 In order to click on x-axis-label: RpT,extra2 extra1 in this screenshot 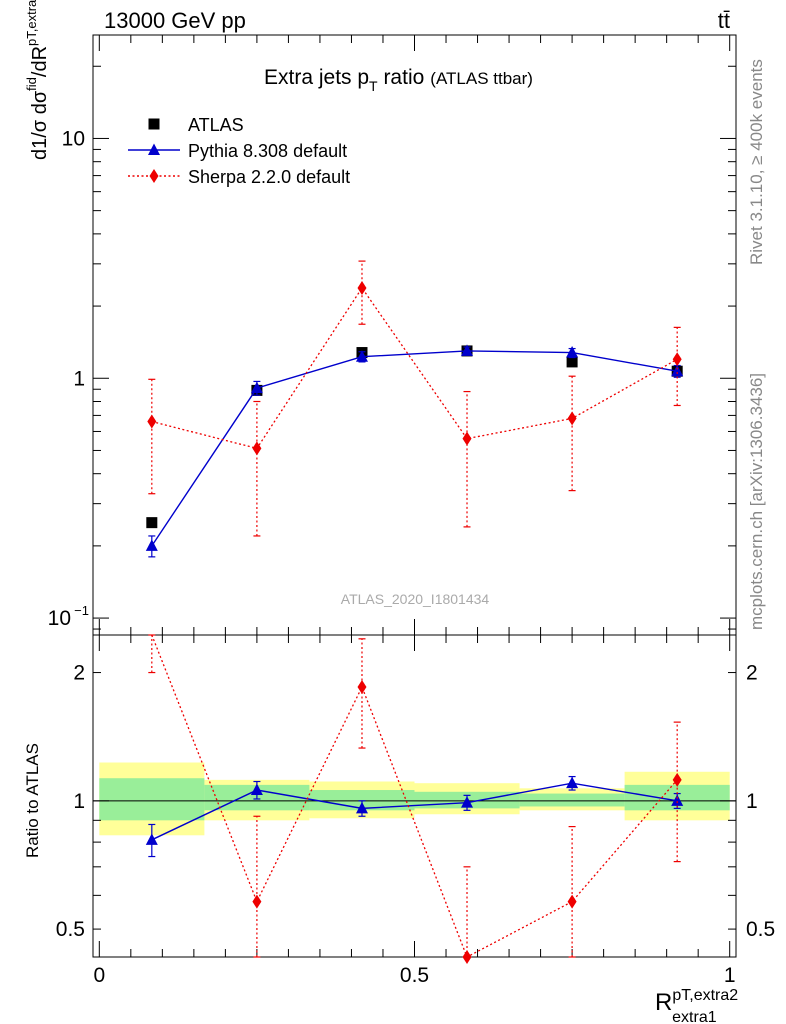, I will do `click(696, 1005)`.